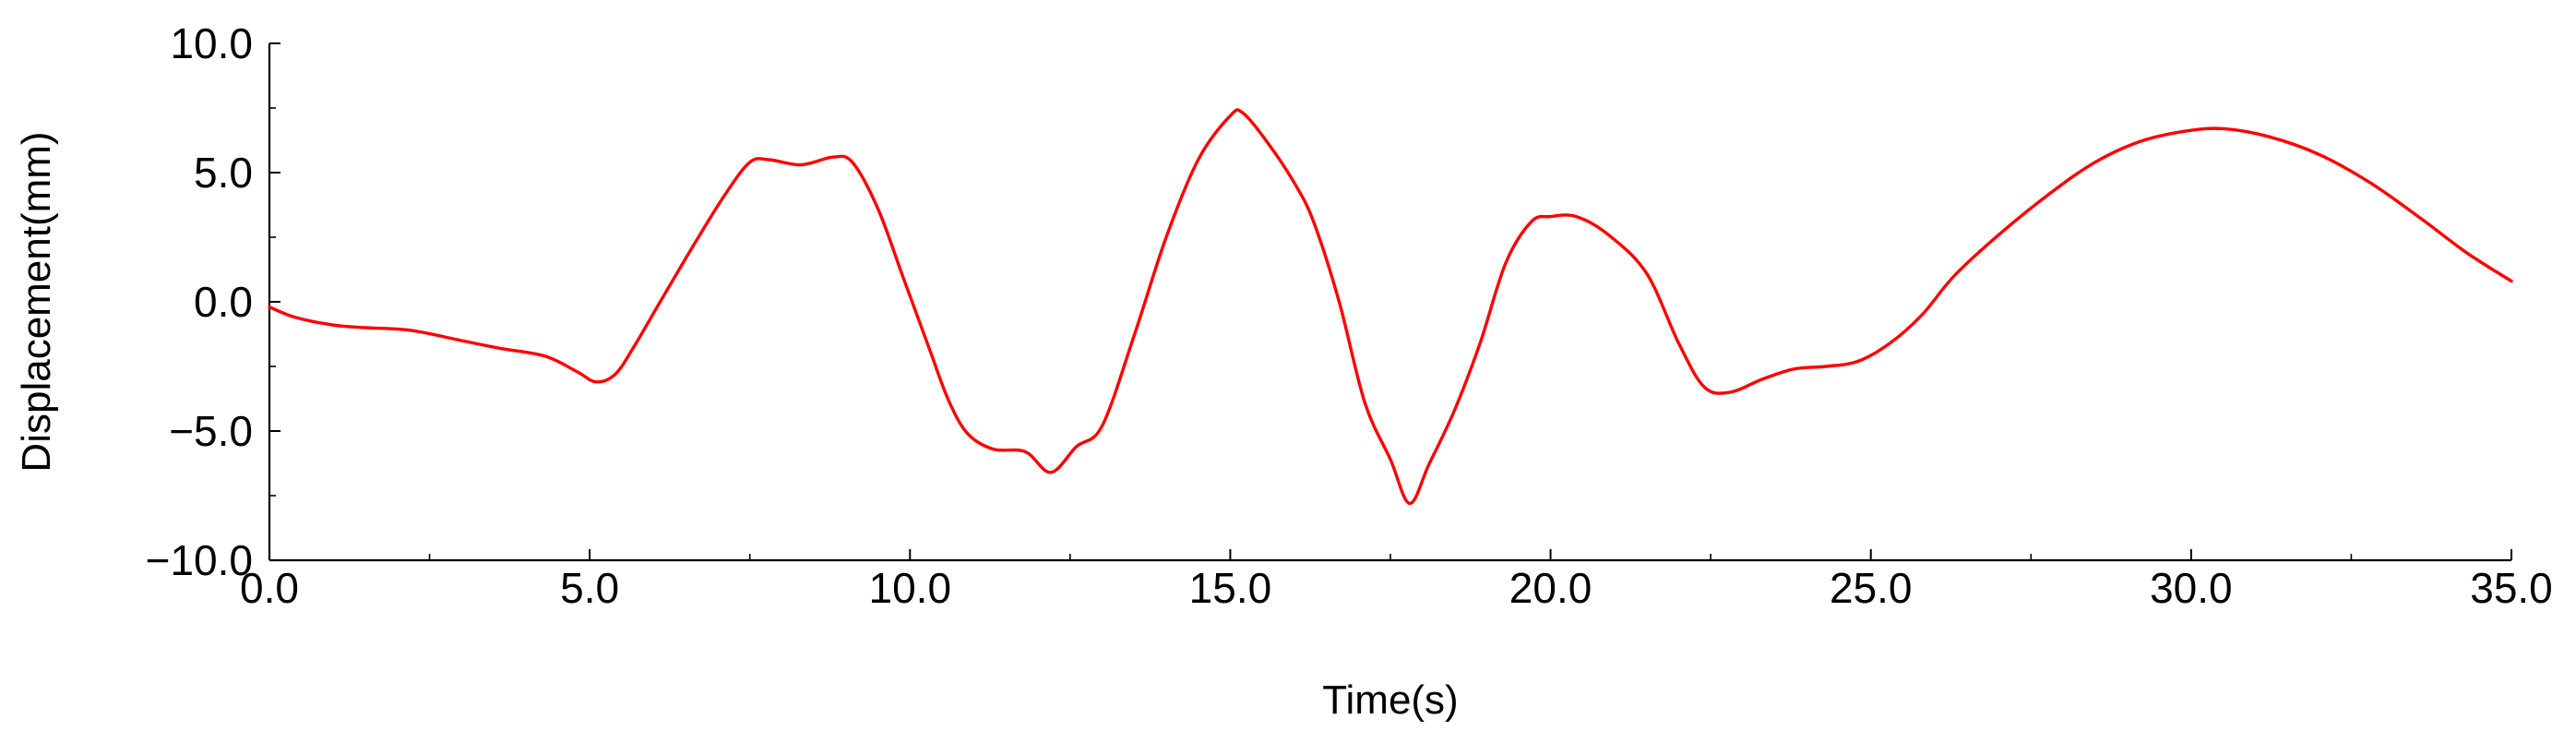 This screenshot has height=743, width=2576. What do you see at coordinates (2191, 588) in the screenshot?
I see `x-tick-label: 30.0` at bounding box center [2191, 588].